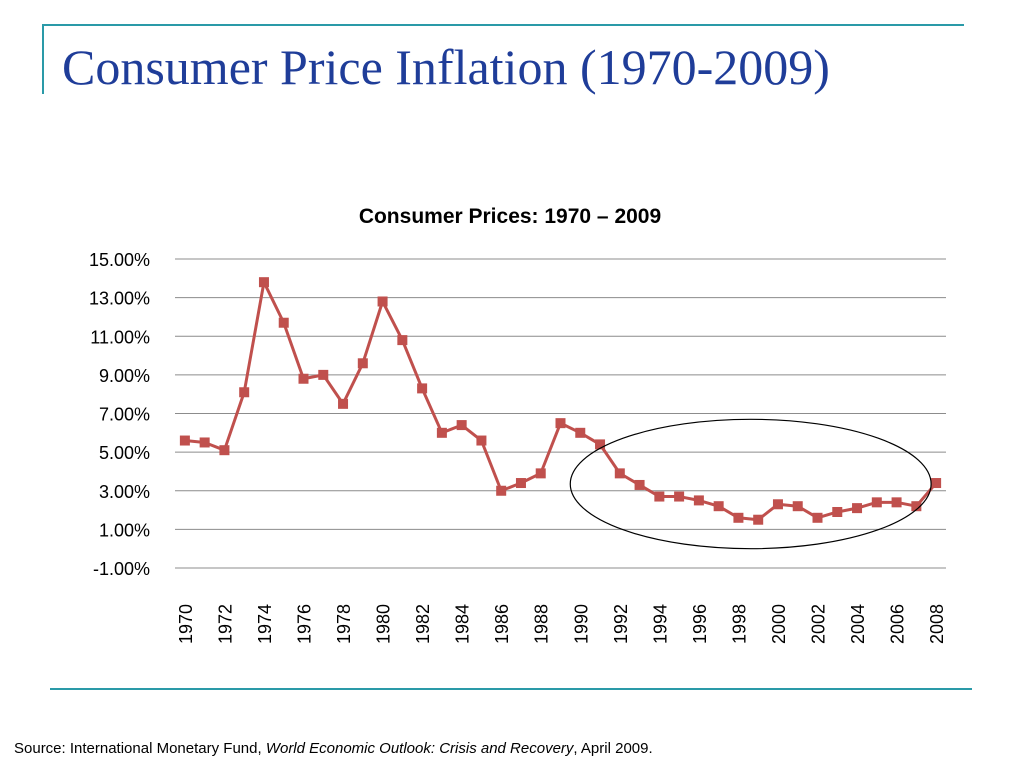  What do you see at coordinates (700, 624) in the screenshot?
I see `x-tick-label: 1996` at bounding box center [700, 624].